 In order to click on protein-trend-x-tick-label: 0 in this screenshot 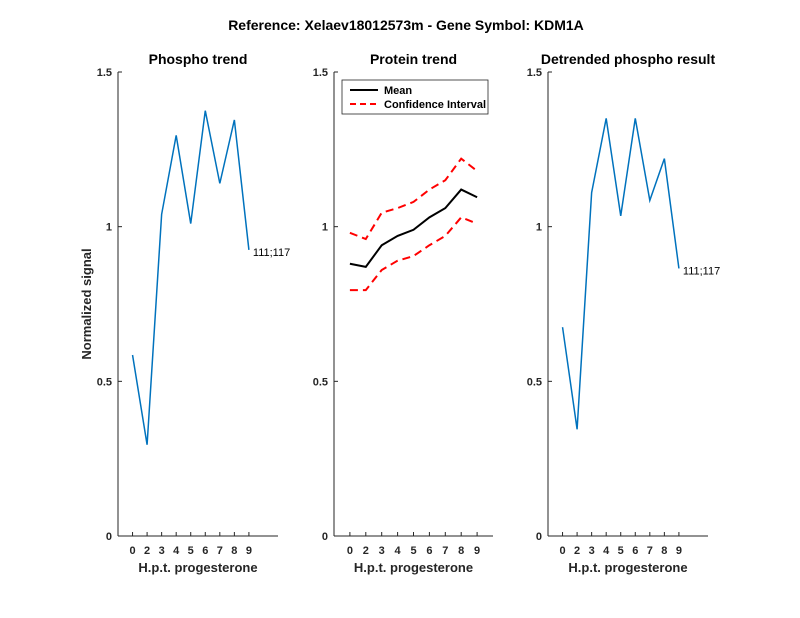, I will do `click(350, 551)`.